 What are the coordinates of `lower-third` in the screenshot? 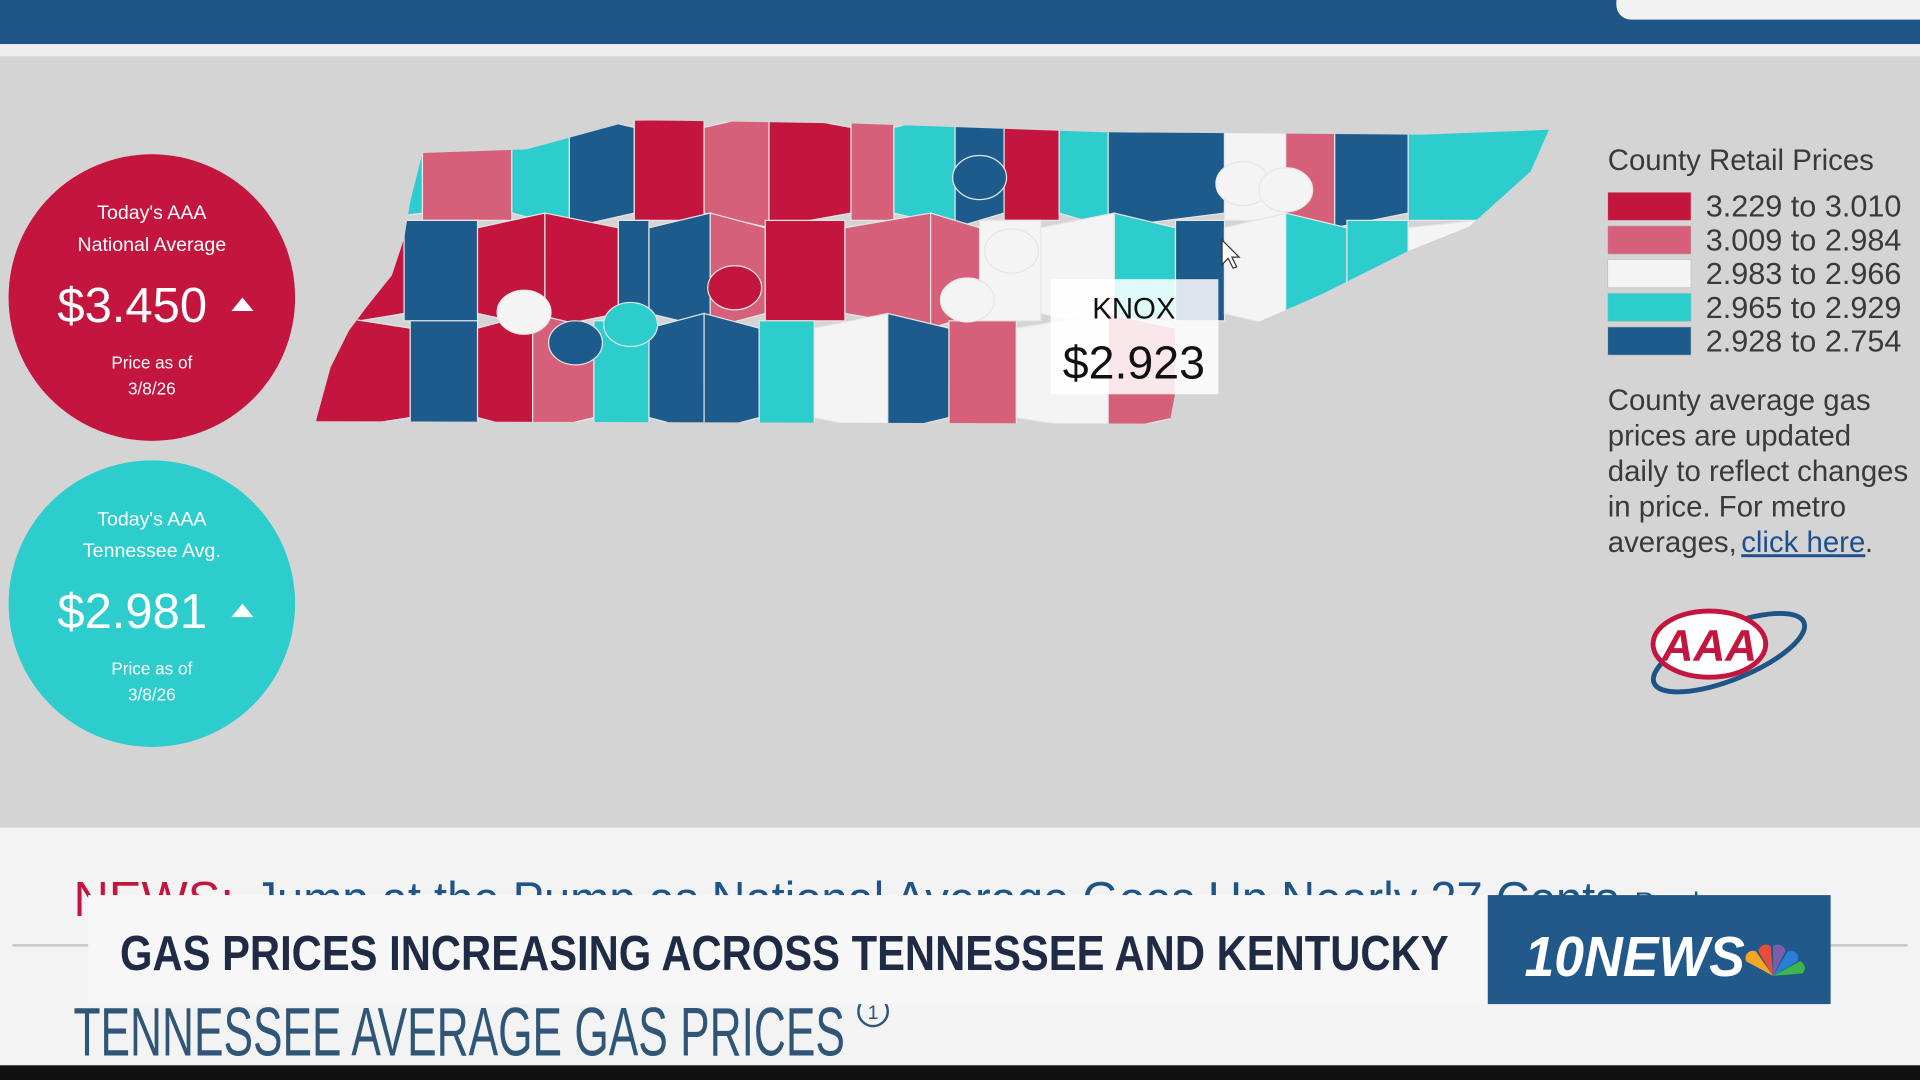 It's located at (788, 950).